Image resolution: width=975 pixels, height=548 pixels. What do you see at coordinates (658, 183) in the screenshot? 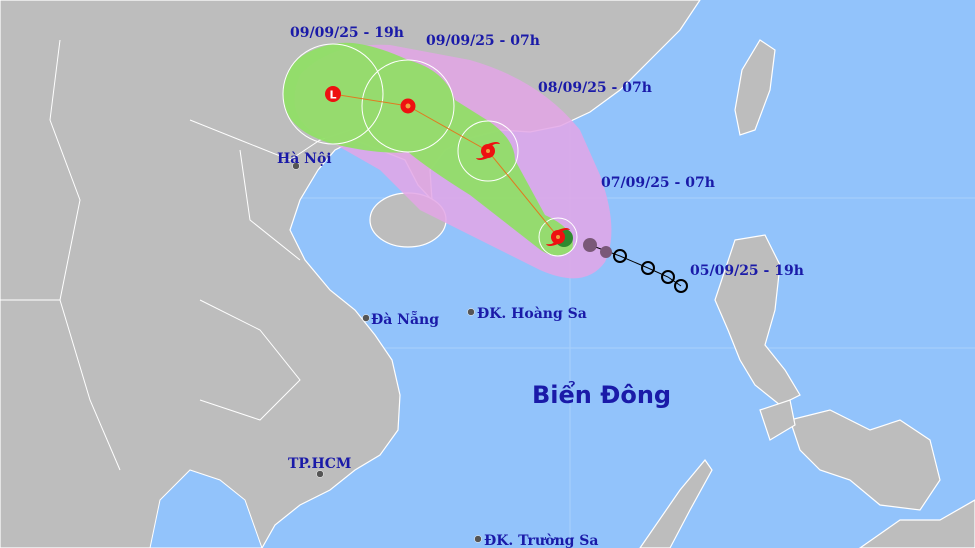
I see `track-label-4: 07/09/25 - 07h` at bounding box center [658, 183].